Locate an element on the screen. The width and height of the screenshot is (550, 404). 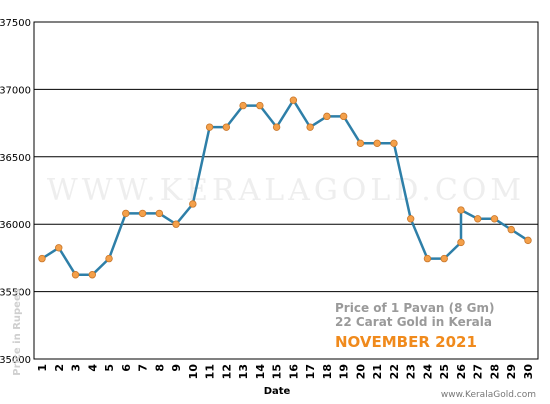
y-tick-label: 35000 is located at coordinates (15, 360).